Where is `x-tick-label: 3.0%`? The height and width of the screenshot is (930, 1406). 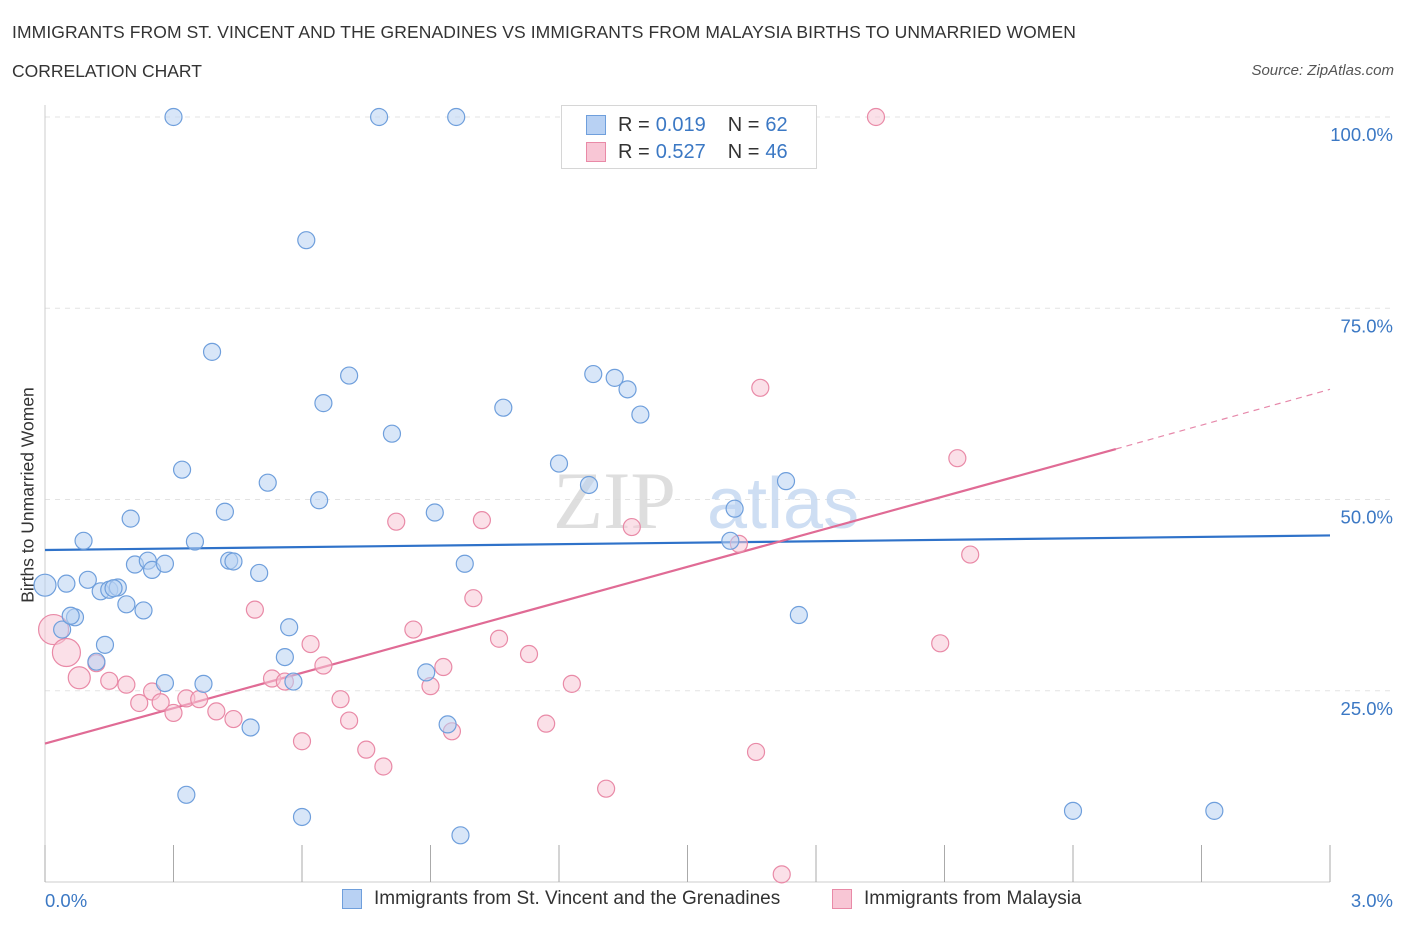 x-tick-label: 3.0% is located at coordinates (1372, 900).